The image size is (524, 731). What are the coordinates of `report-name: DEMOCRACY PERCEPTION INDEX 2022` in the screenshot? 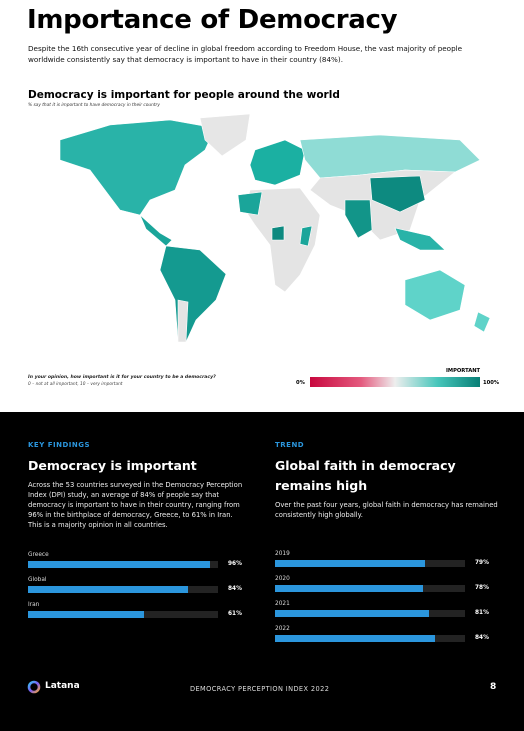 It's located at (260, 689).